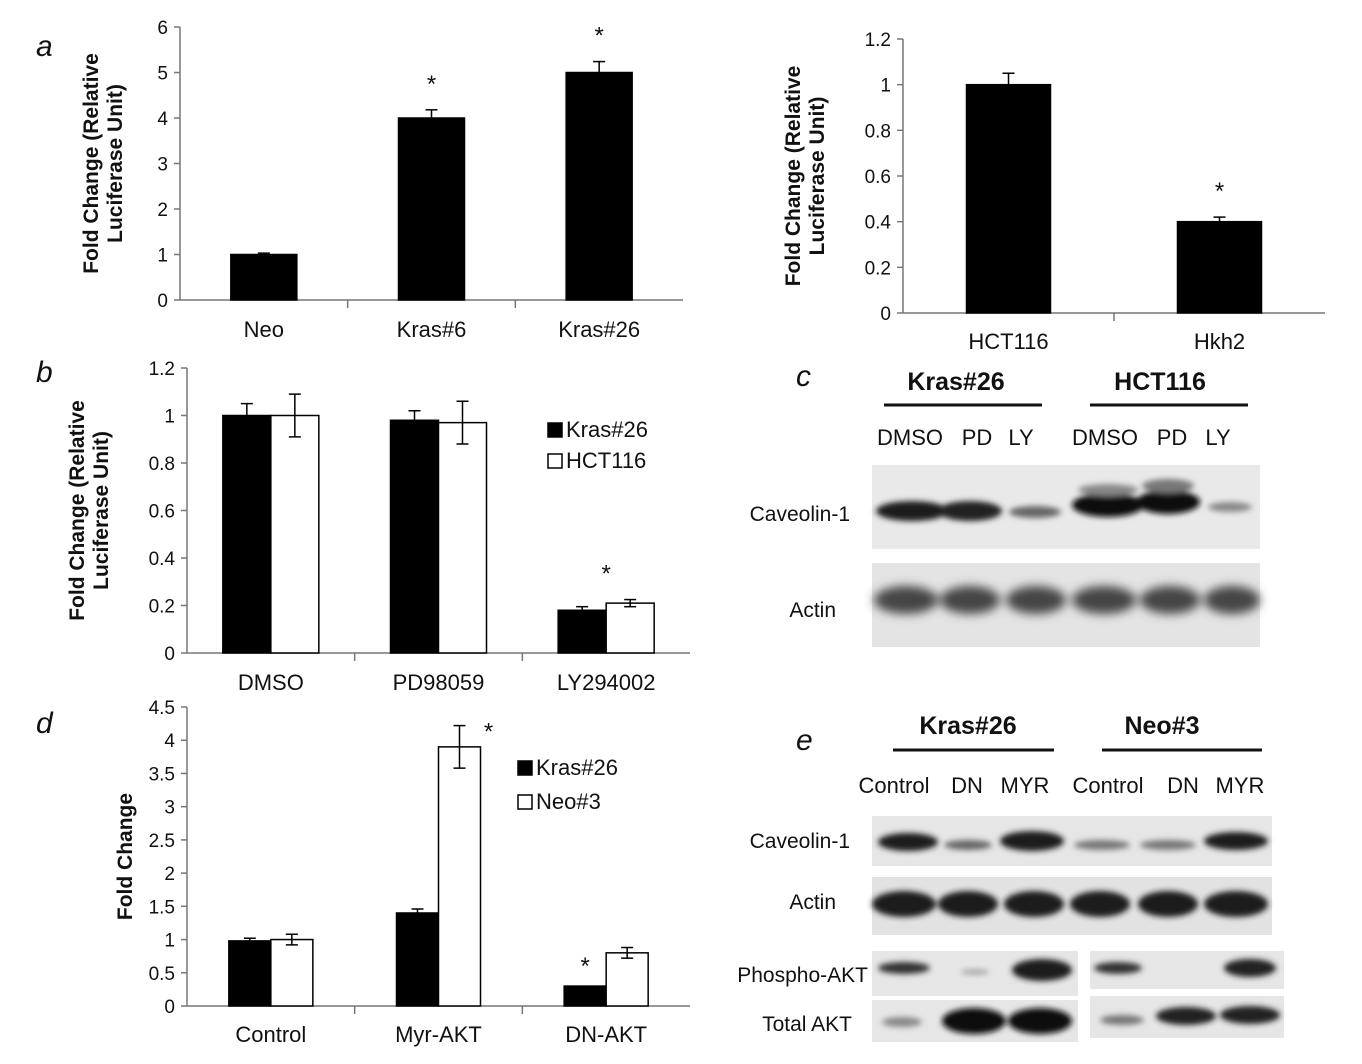 This screenshot has width=1362, height=1064. Describe the element at coordinates (162, 369) in the screenshot. I see `y-tick-label: 1.2` at that location.